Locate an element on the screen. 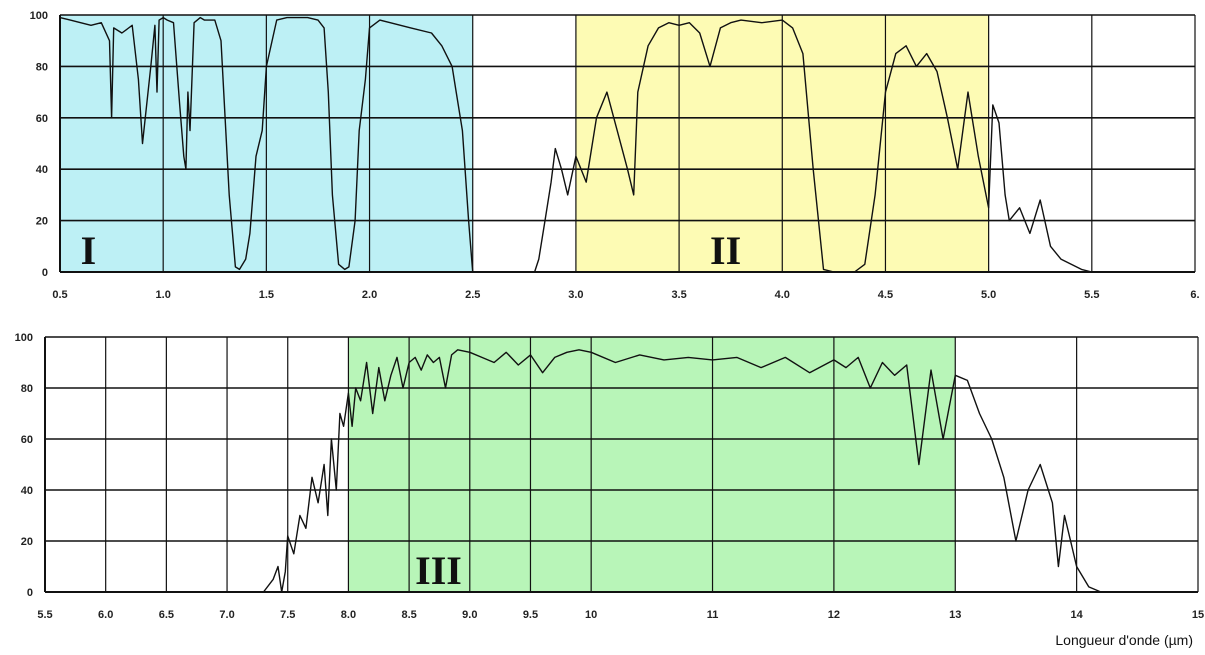 The height and width of the screenshot is (655, 1205). x-tick-label: 12 is located at coordinates (834, 615).